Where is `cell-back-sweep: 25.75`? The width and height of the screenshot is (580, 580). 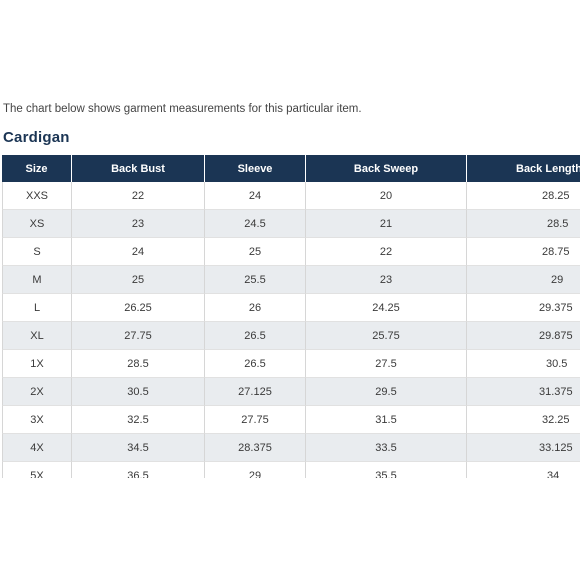
cell-back-sweep: 25.75 is located at coordinates (386, 336).